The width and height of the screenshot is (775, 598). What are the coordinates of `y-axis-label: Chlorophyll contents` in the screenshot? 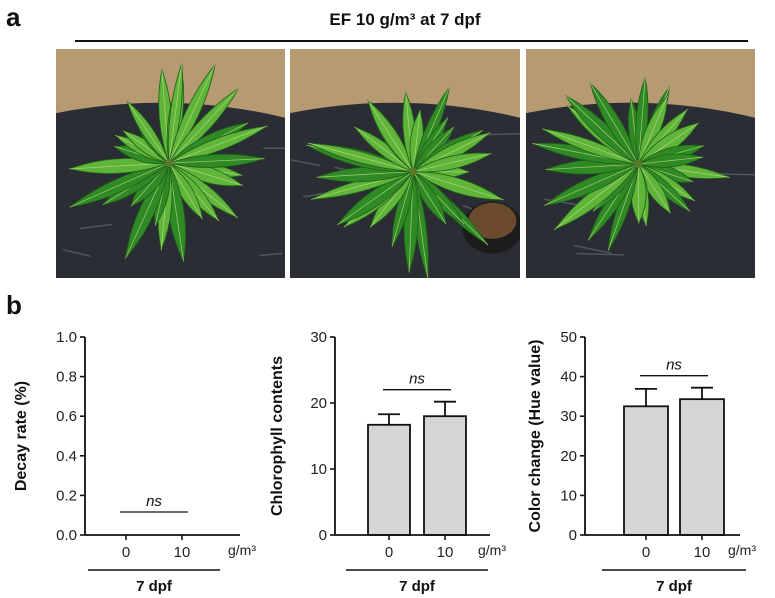 It's located at (277, 436).